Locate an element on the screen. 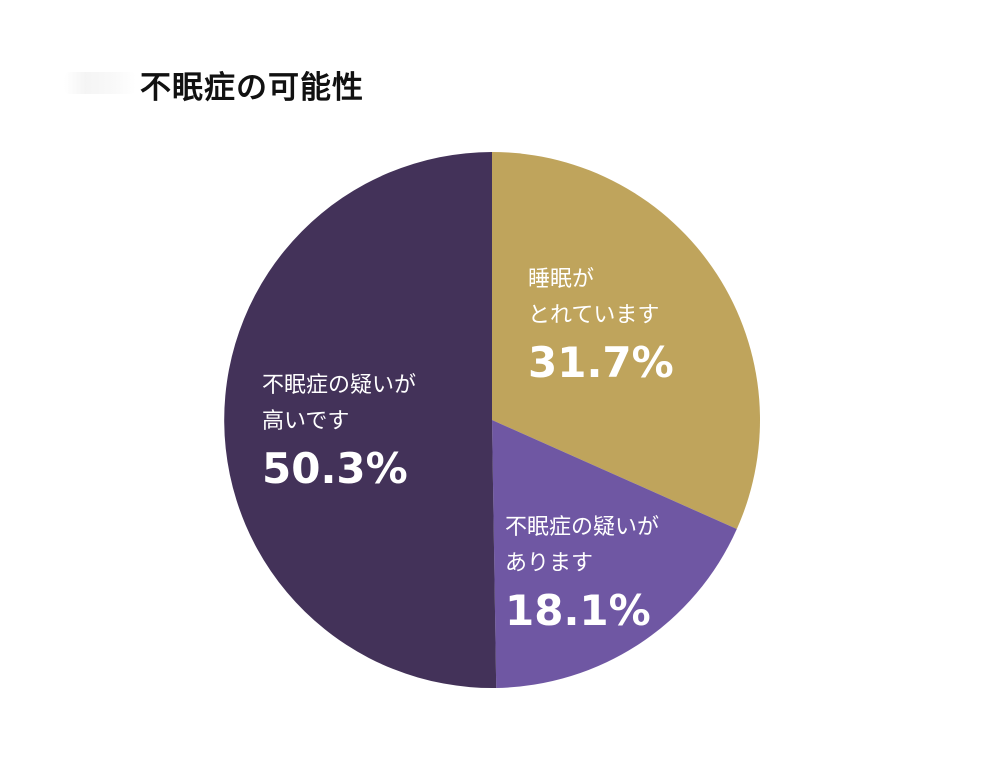 This screenshot has height=780, width=1001. title-prefix-blur is located at coordinates (100, 83).